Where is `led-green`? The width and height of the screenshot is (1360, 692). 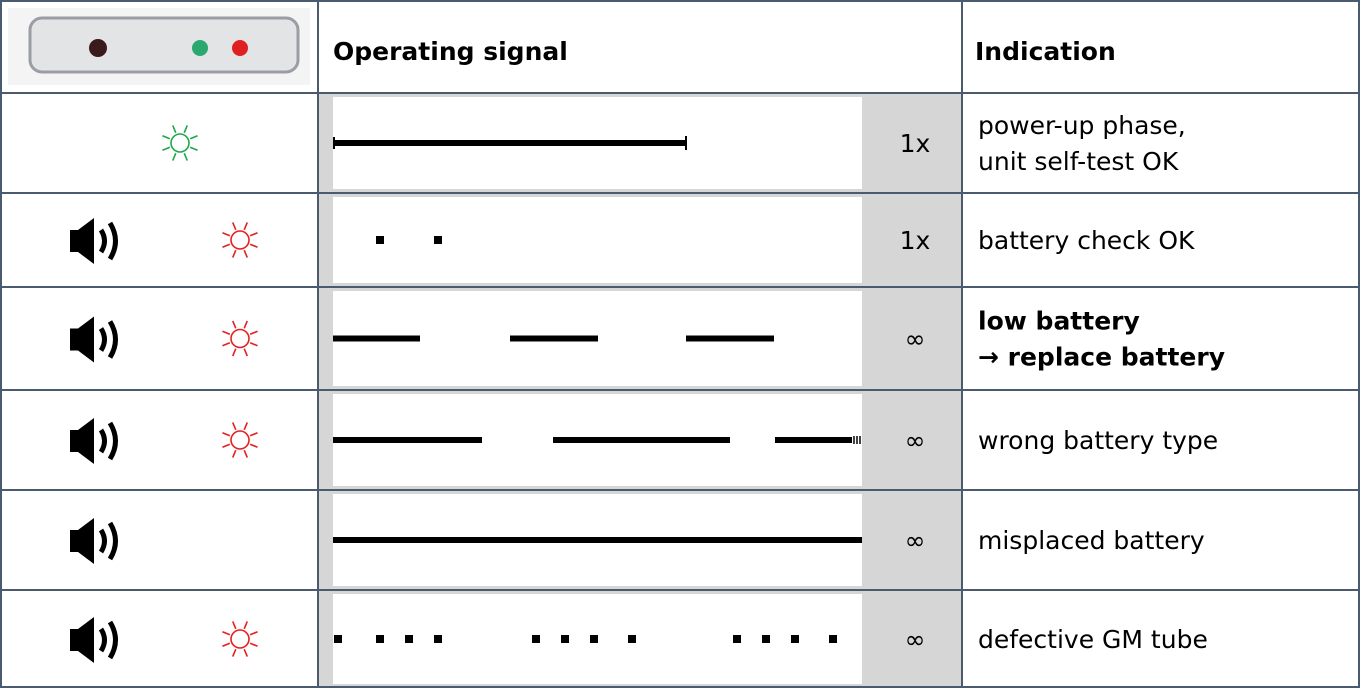 led-green is located at coordinates (200, 48).